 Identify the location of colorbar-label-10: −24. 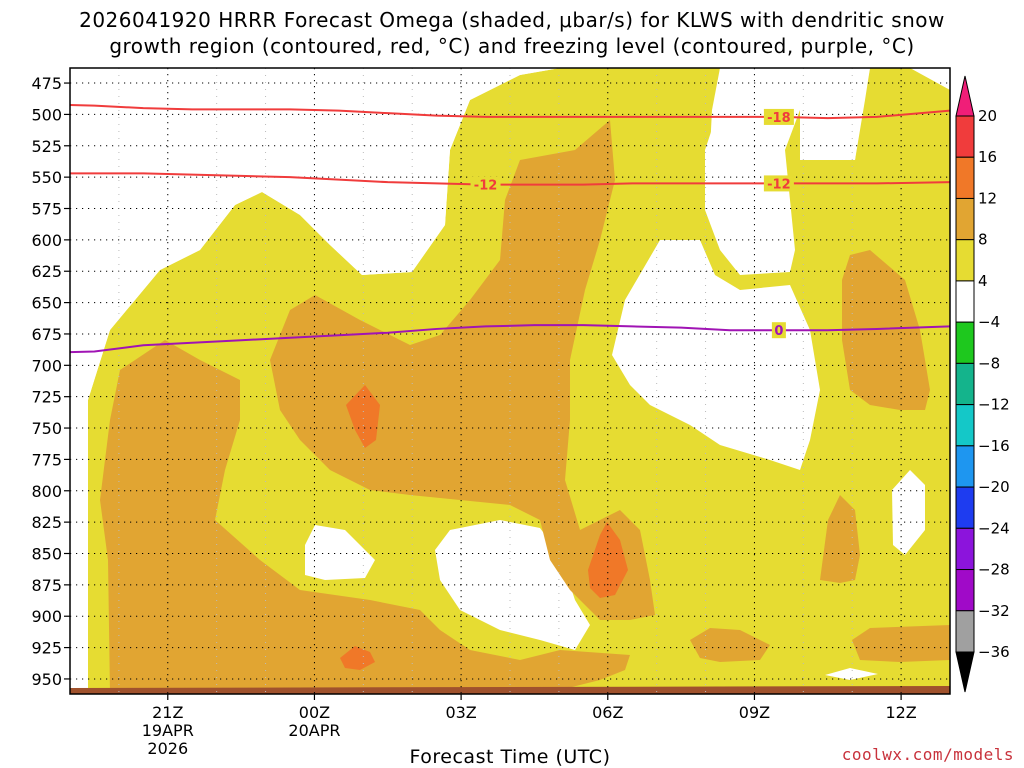
(994, 528).